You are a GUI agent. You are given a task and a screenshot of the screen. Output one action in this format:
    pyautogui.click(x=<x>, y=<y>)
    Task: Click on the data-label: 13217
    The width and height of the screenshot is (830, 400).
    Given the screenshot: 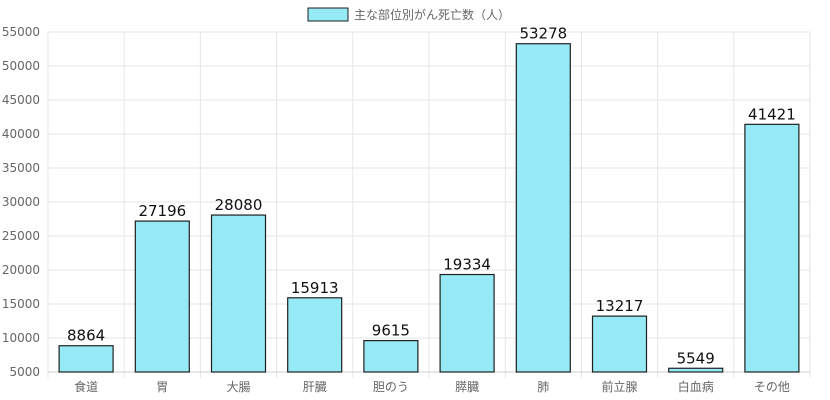 What is the action you would take?
    pyautogui.click(x=620, y=306)
    